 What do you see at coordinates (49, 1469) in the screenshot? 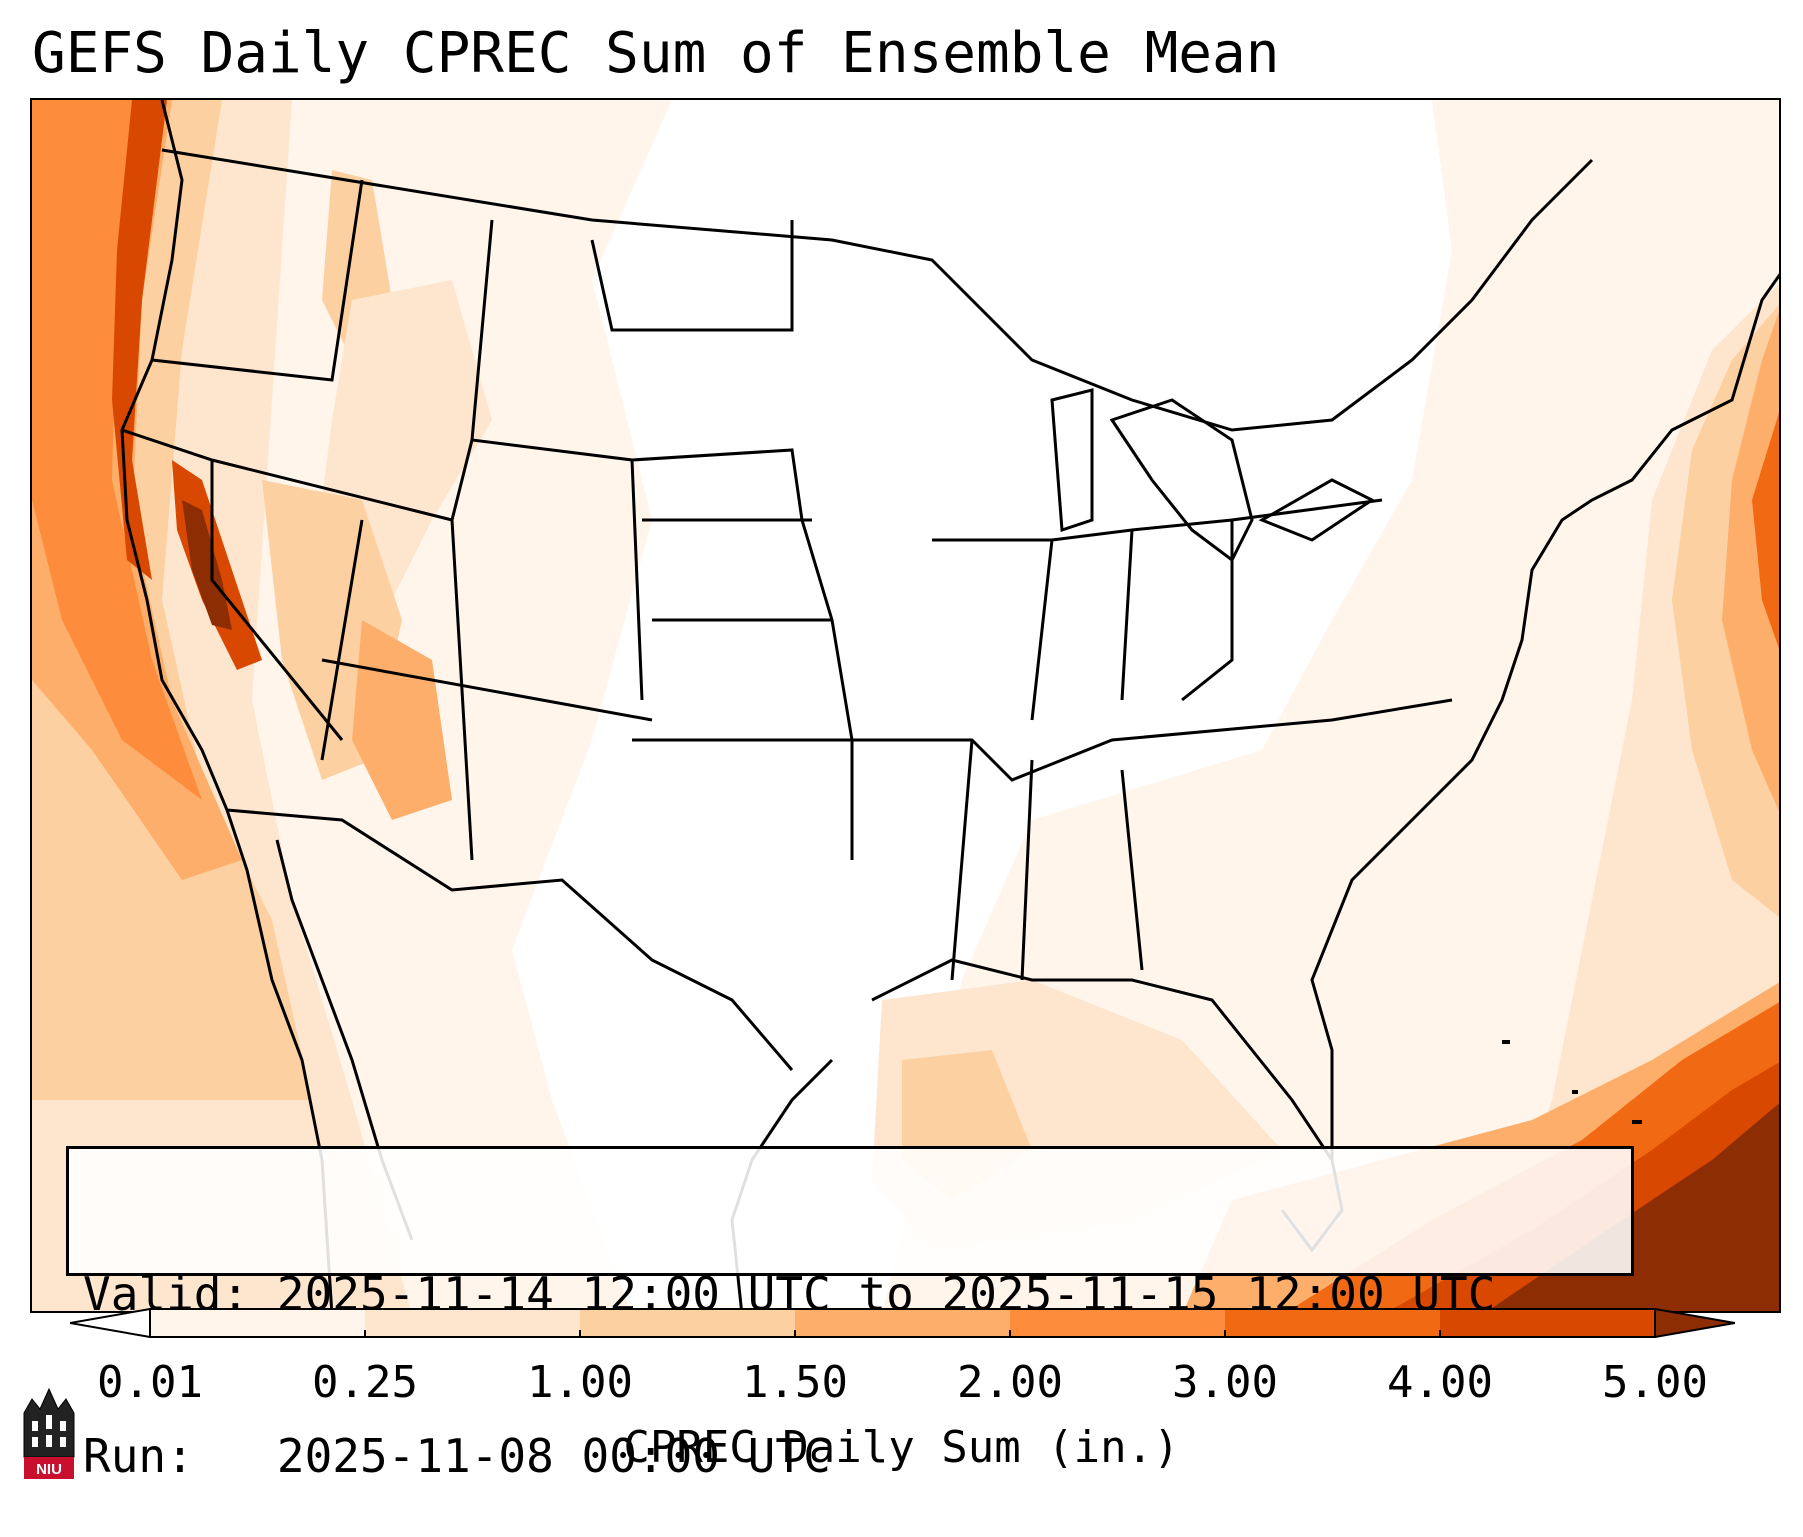
I see `logo-text: NIU` at bounding box center [49, 1469].